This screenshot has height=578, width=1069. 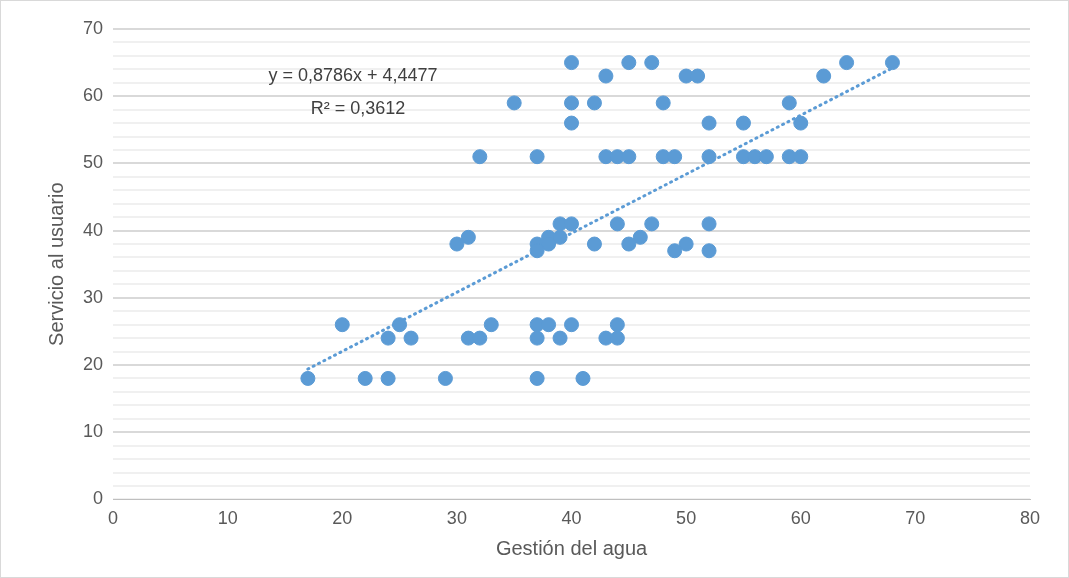 What do you see at coordinates (1030, 518) in the screenshot?
I see `x-tick-label: 80` at bounding box center [1030, 518].